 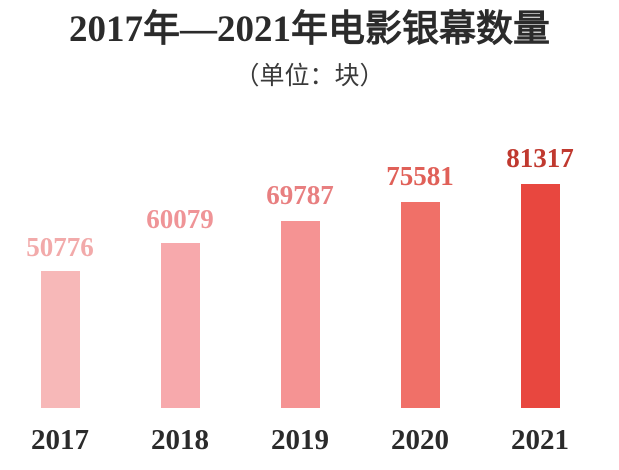 I want to click on x-axis-category-label: 2021, so click(x=540, y=440).